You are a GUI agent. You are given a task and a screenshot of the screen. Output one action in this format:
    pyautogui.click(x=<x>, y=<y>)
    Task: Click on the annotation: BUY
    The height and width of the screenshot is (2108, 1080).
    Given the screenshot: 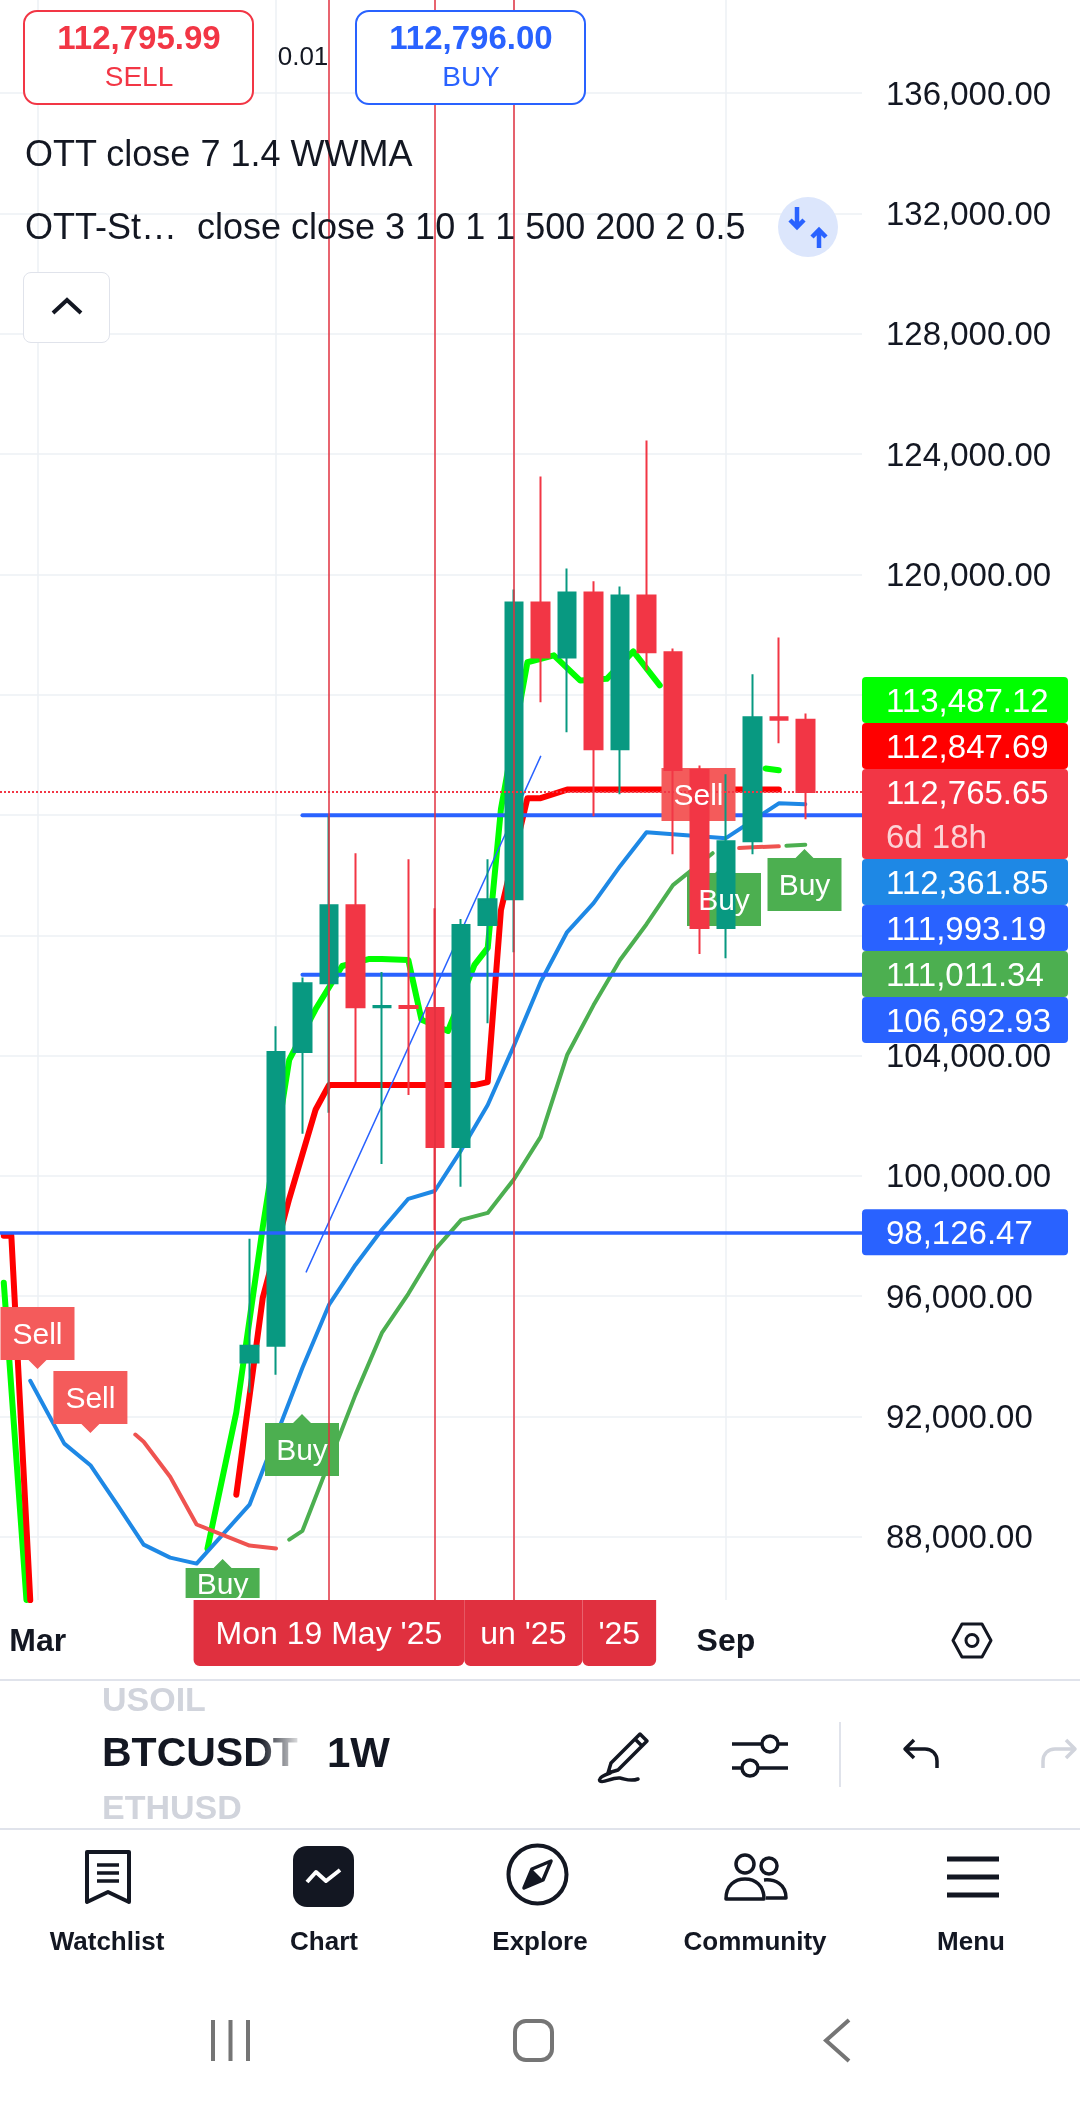 What is the action you would take?
    pyautogui.click(x=471, y=77)
    